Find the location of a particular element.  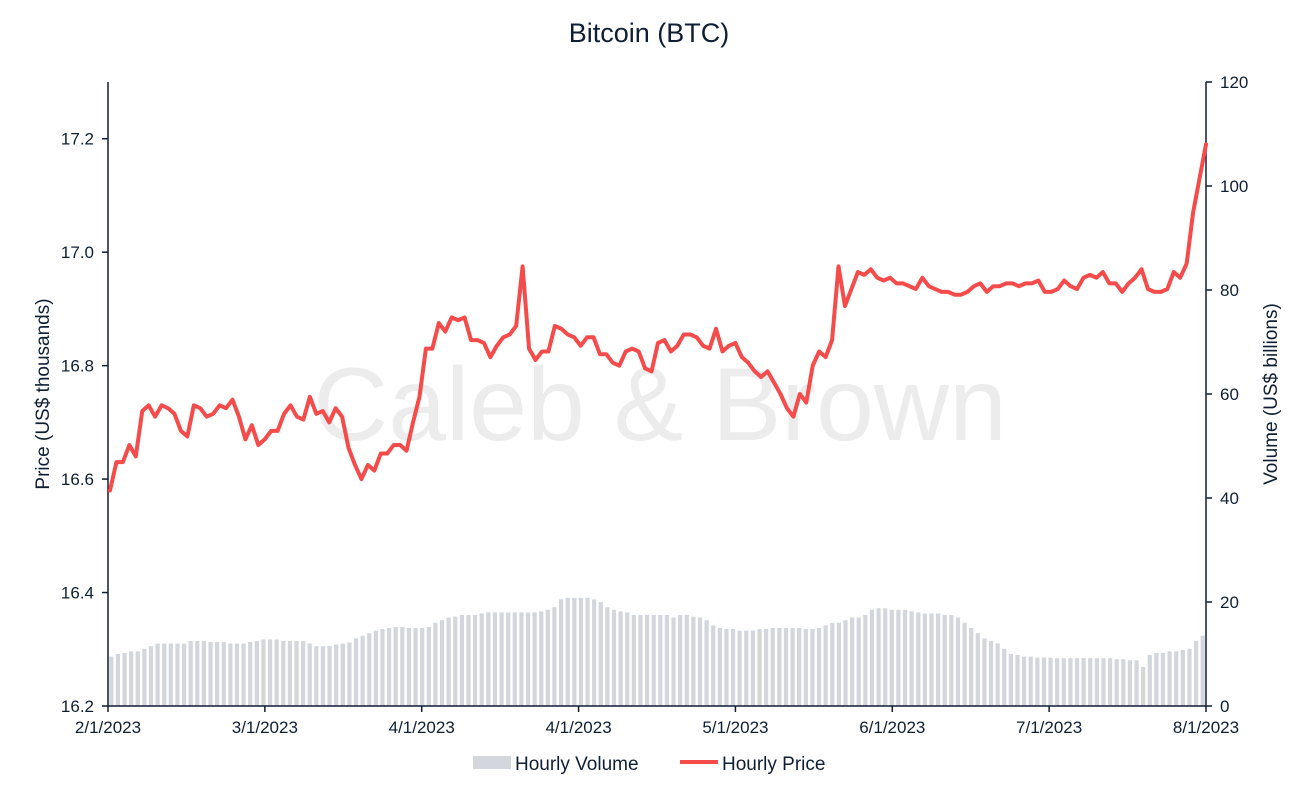

x-tick-label: 2/1/2023 is located at coordinates (108, 727).